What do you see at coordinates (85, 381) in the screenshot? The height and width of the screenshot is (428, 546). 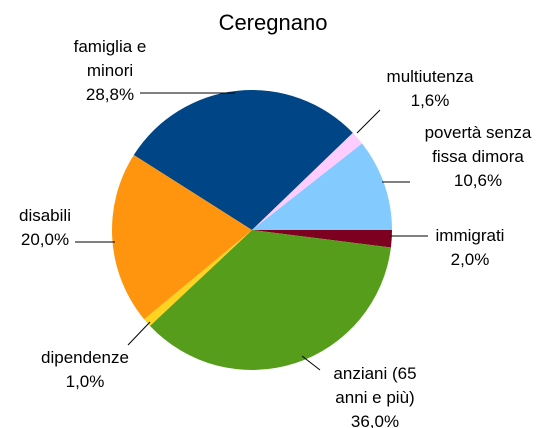 I see `value-label: 1,0%` at bounding box center [85, 381].